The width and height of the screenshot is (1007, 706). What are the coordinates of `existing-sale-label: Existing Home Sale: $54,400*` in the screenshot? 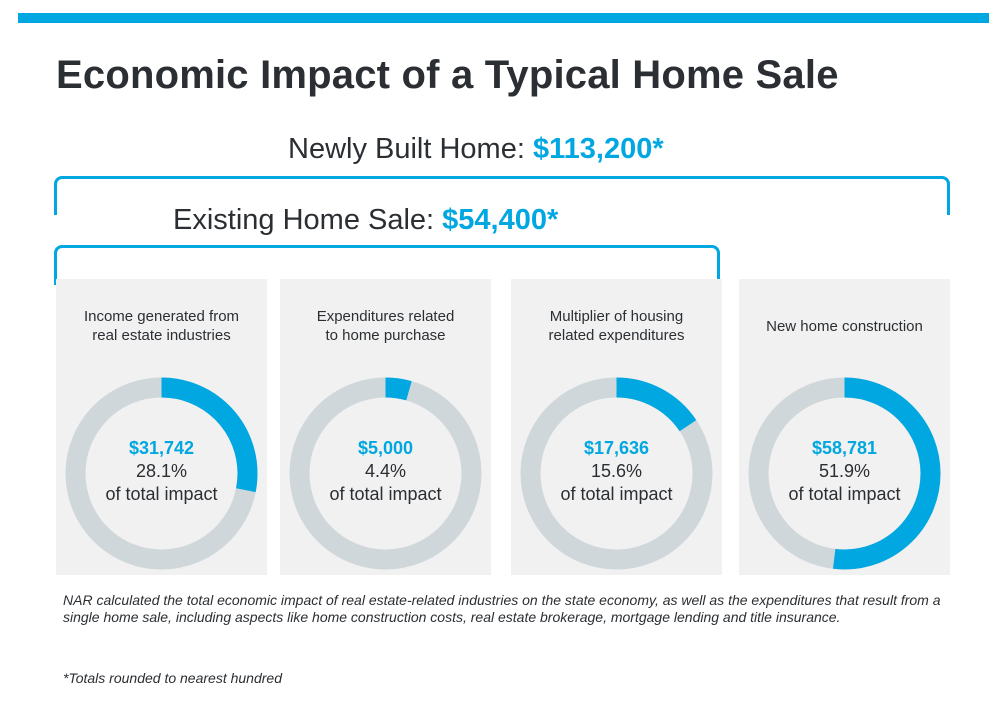 It's located at (365, 220).